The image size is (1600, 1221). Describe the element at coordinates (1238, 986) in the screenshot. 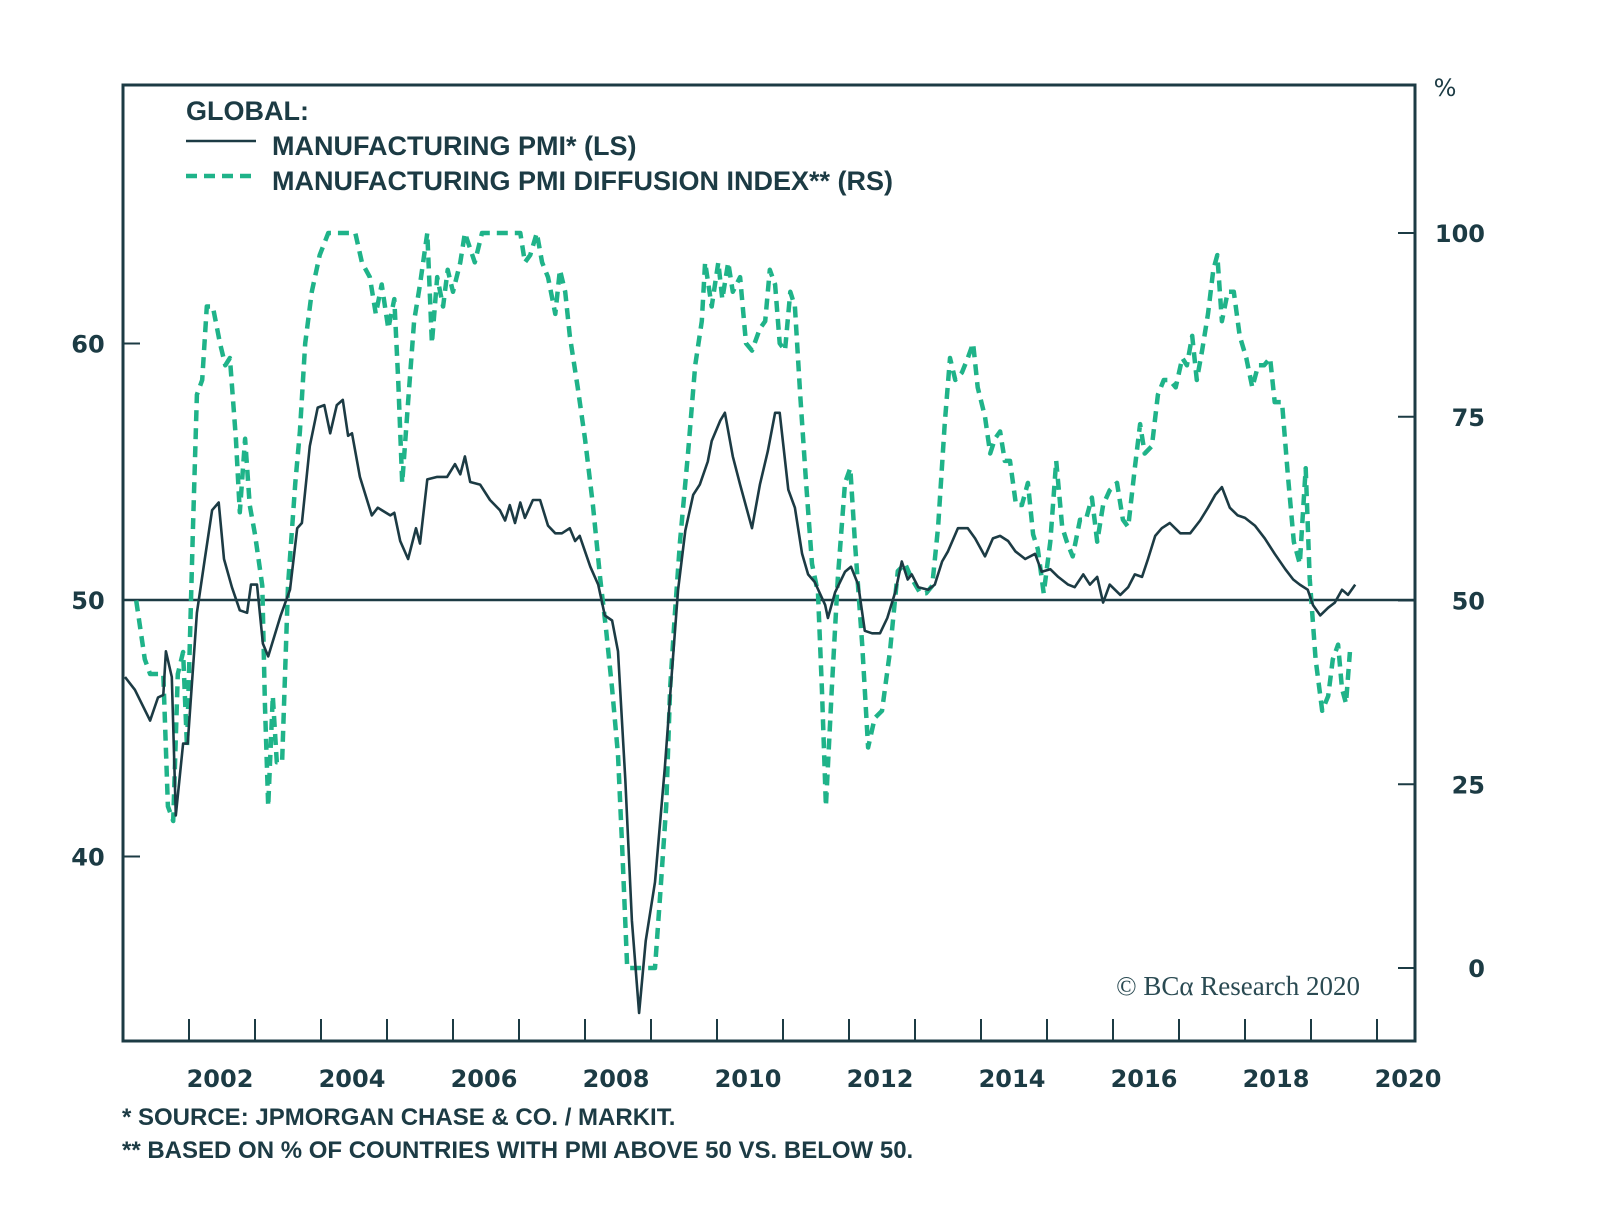

I see `copyright-annotation: © BCα Research 2020` at that location.